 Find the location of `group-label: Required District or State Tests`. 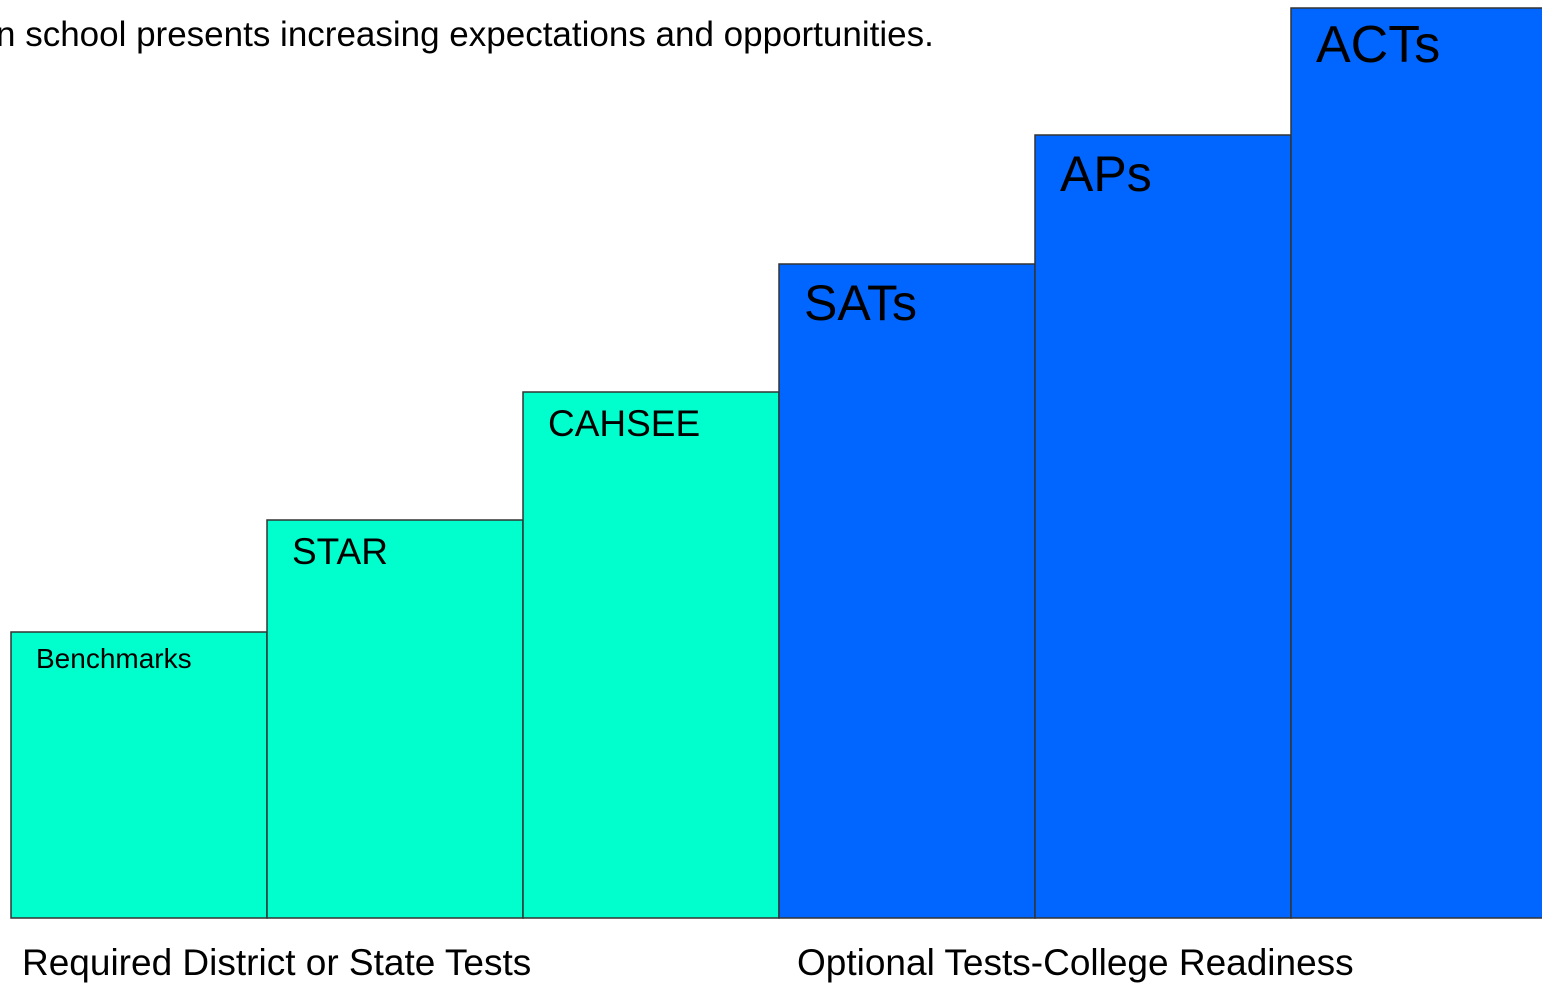

group-label: Required District or State Tests is located at coordinates (276, 962).